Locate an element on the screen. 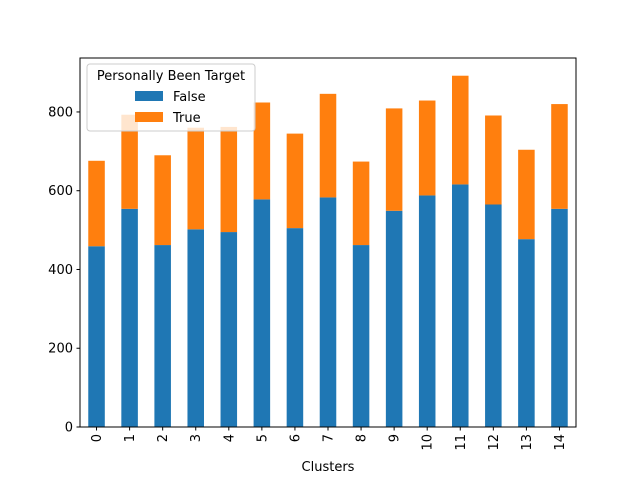 The image size is (640, 480). bar-cluster-5-false is located at coordinates (262, 313).